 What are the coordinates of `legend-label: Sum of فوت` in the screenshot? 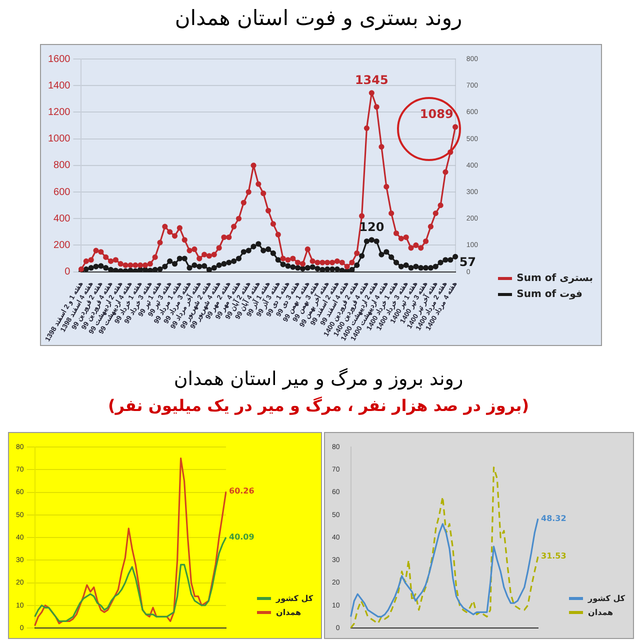 It's located at (549, 294).